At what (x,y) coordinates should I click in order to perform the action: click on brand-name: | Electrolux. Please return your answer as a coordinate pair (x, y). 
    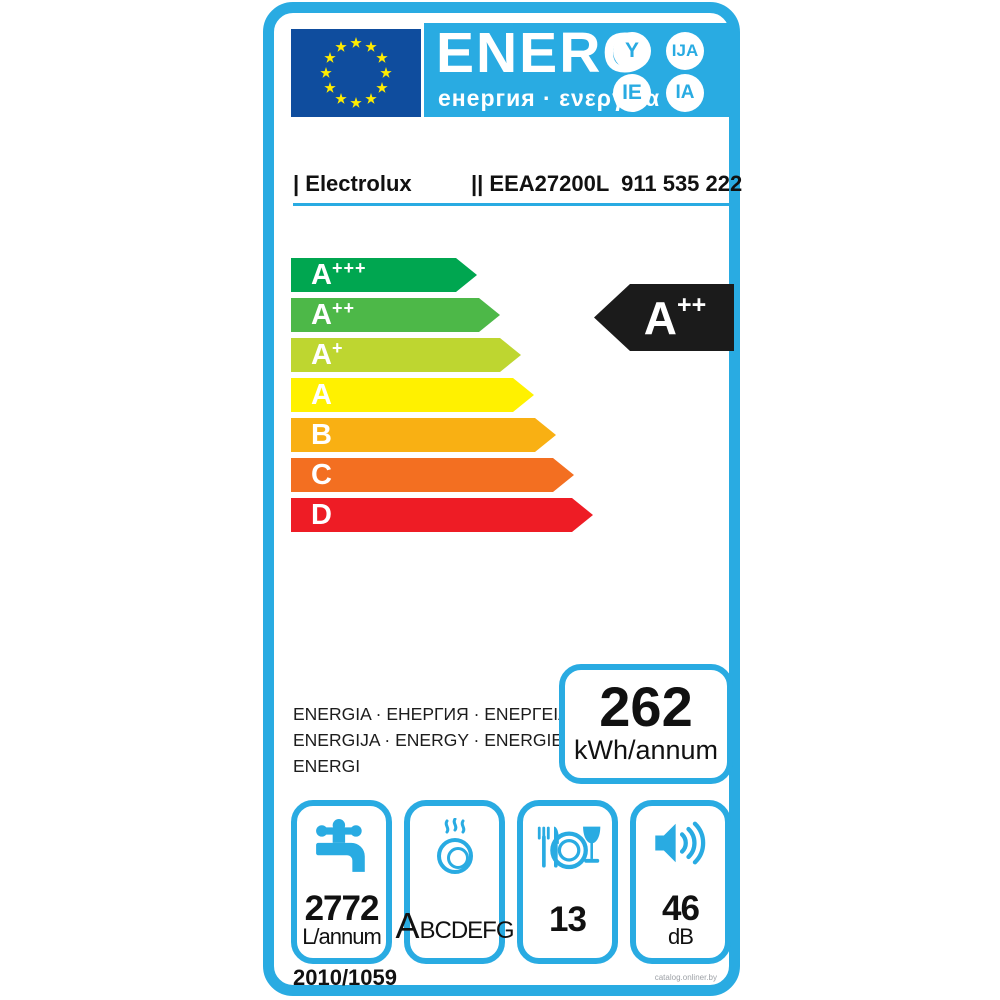
    Looking at the image, I should click on (352, 183).